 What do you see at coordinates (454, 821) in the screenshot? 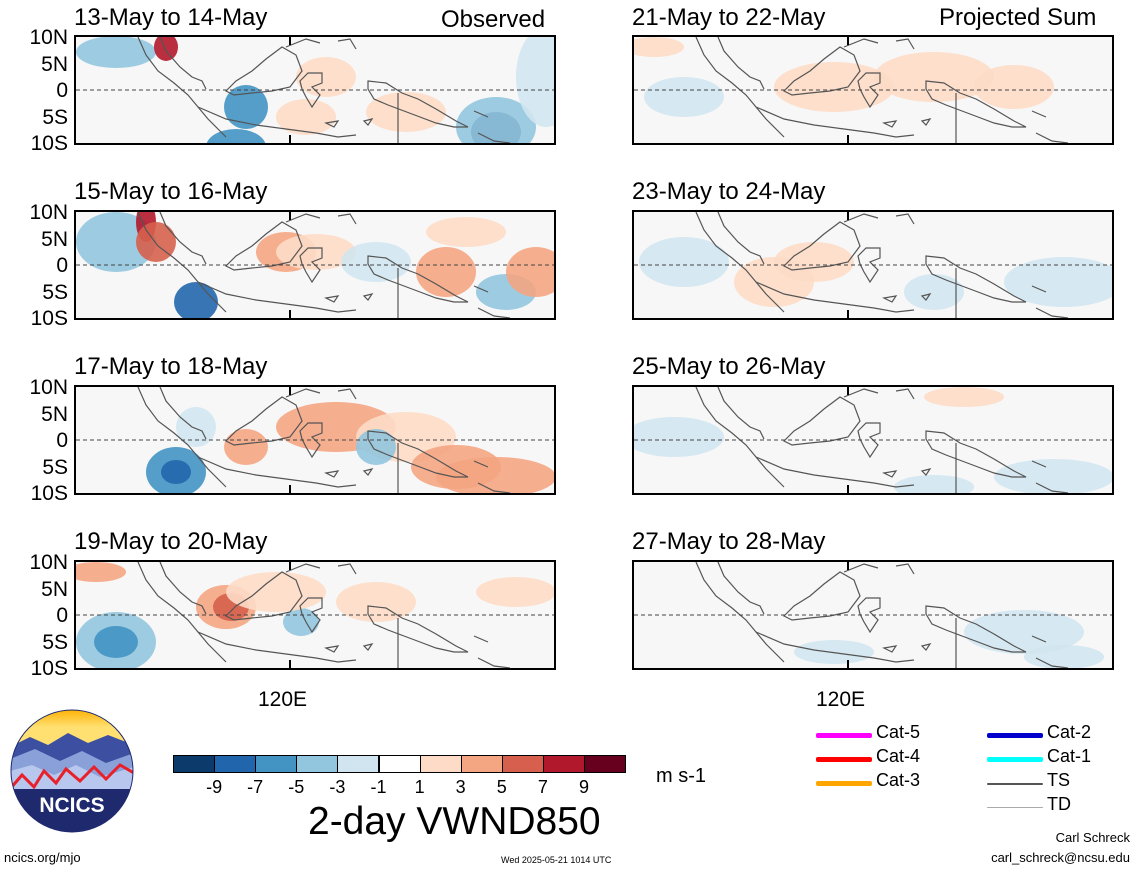
I see `chart-title: 2-day VWND850` at bounding box center [454, 821].